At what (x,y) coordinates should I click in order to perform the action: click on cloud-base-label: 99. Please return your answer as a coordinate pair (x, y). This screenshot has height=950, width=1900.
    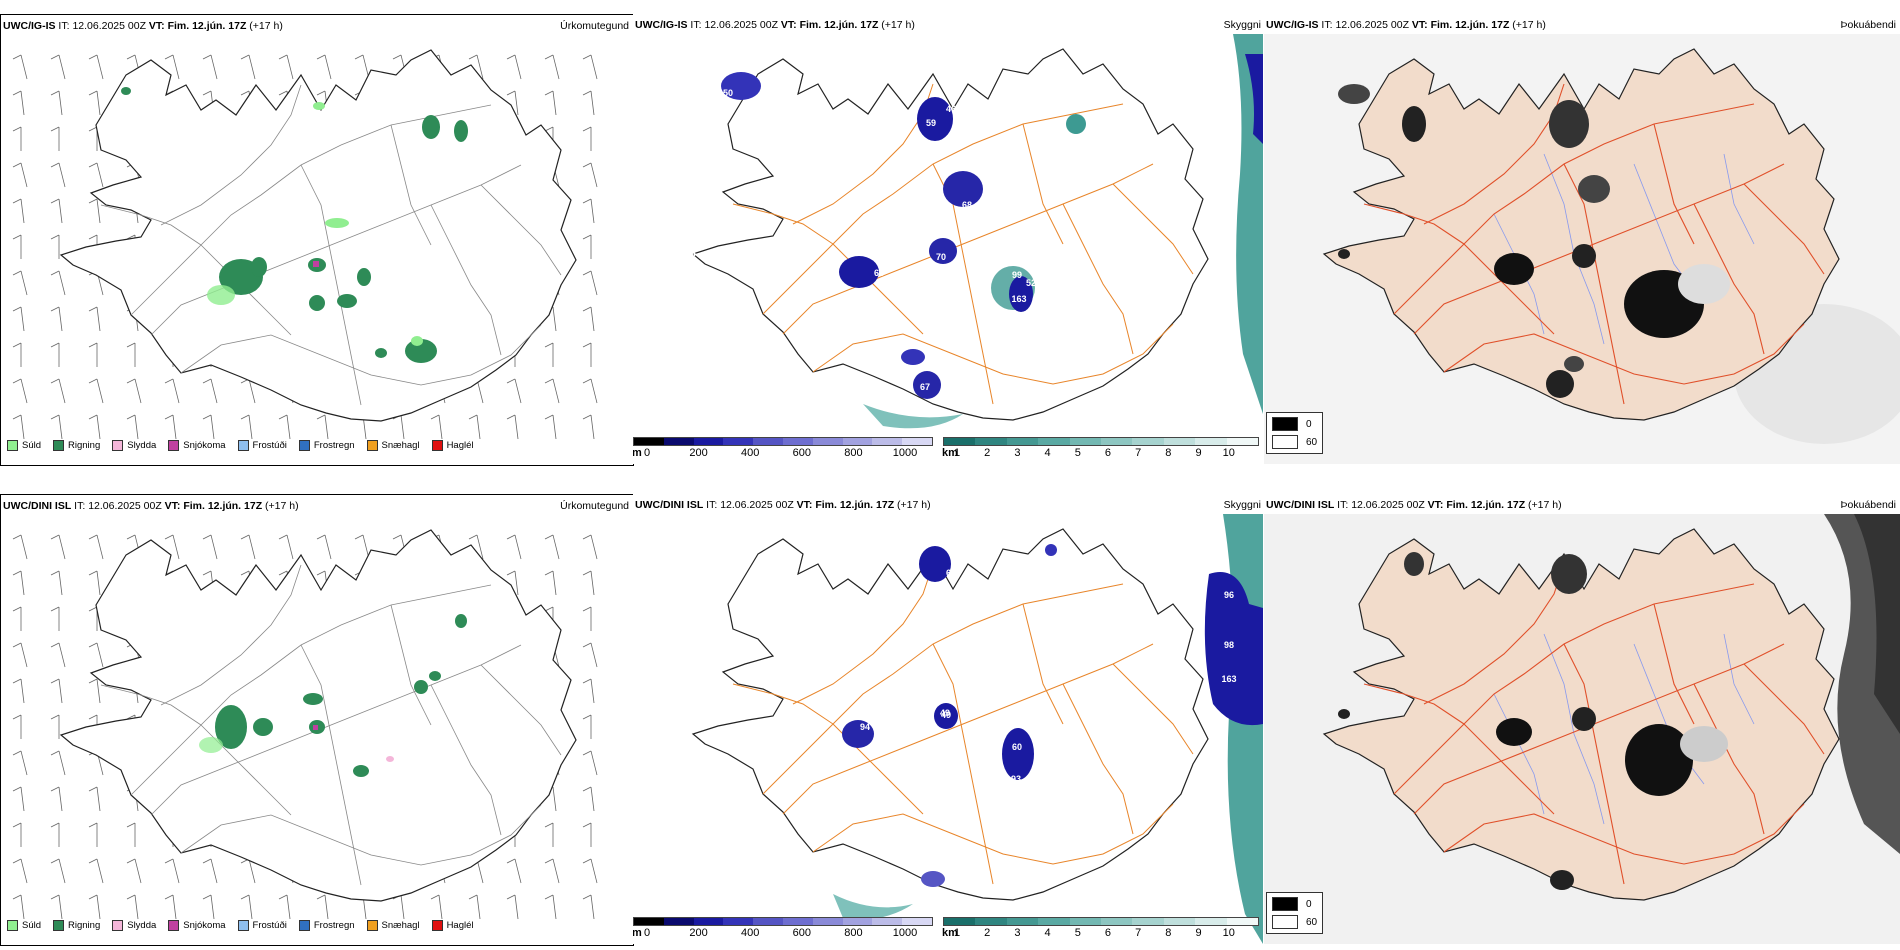
    Looking at the image, I should click on (1017, 275).